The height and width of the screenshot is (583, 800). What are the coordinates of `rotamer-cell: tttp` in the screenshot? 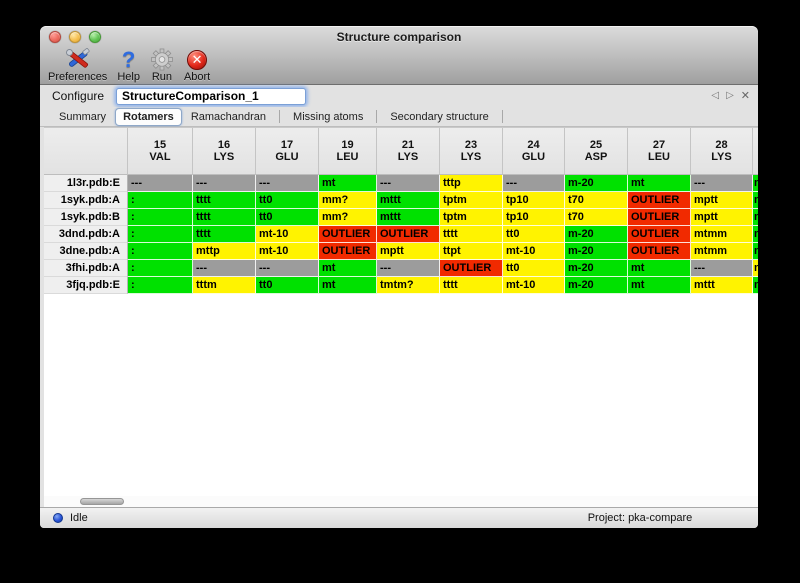 It's located at (471, 183).